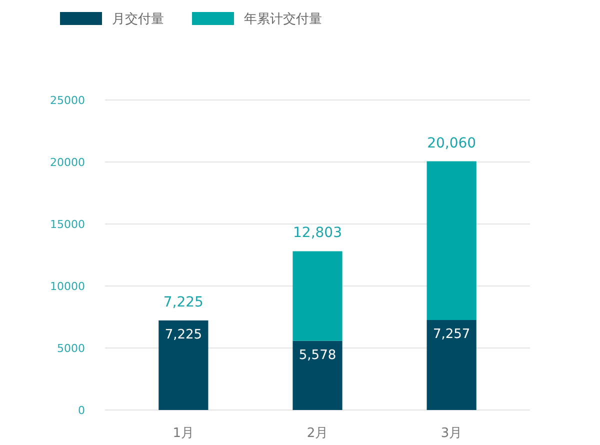  Describe the element at coordinates (67, 162) in the screenshot. I see `y-tick-label: 20000` at that location.